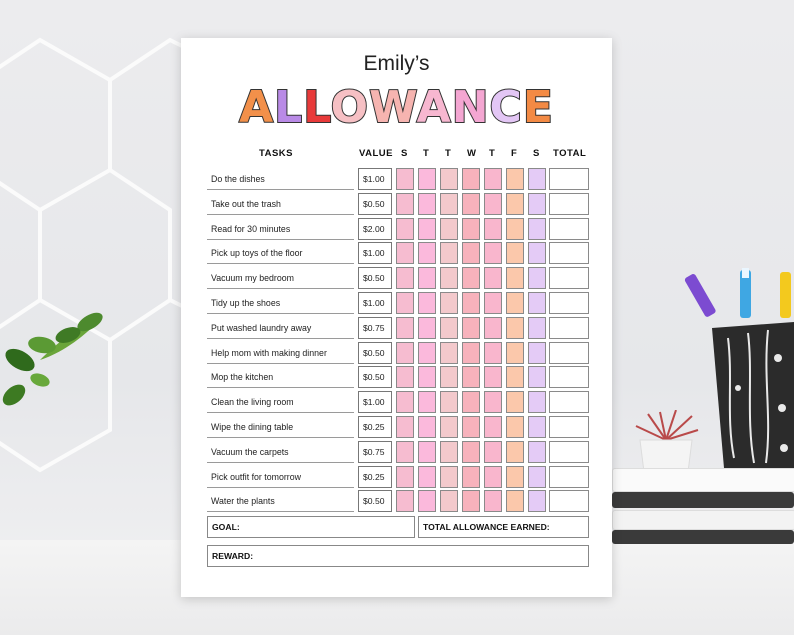 The width and height of the screenshot is (794, 635). Describe the element at coordinates (311, 527) in the screenshot. I see `goal-field: GOAL:` at that location.